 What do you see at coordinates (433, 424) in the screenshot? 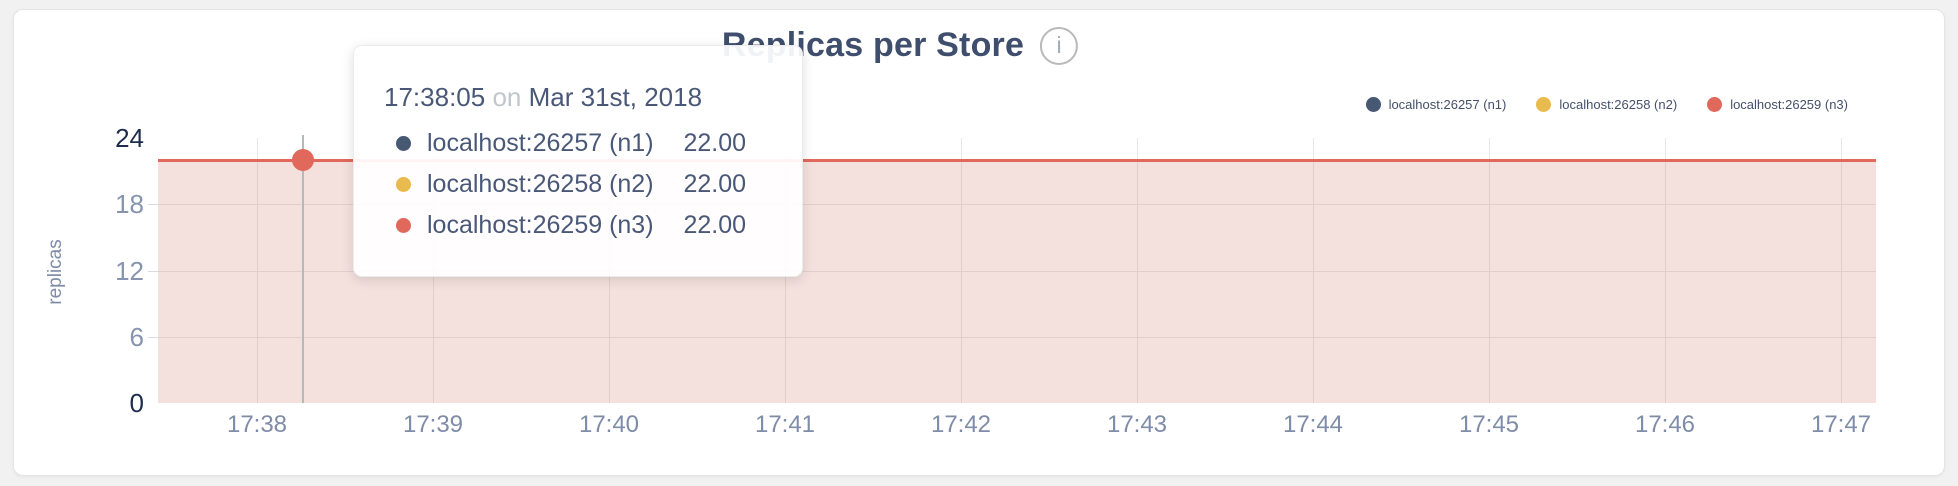
I see `x-tick-label: 17:39` at bounding box center [433, 424].